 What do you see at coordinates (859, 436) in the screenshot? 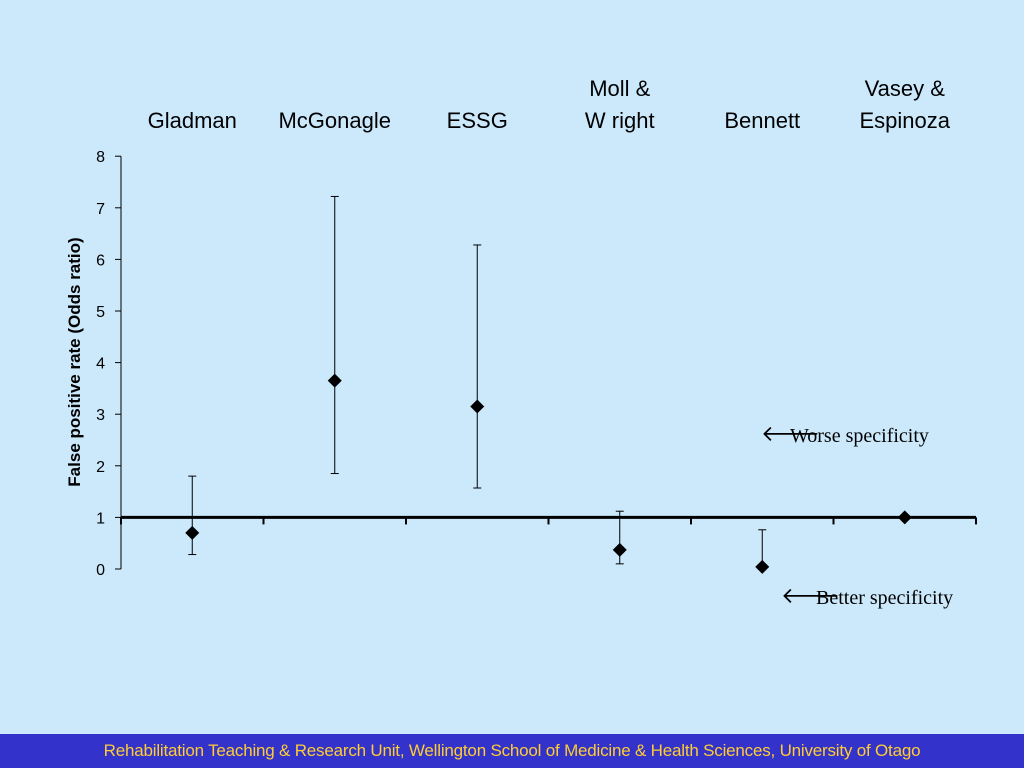
I see `worse-specificity-label: Worse specificity` at bounding box center [859, 436].